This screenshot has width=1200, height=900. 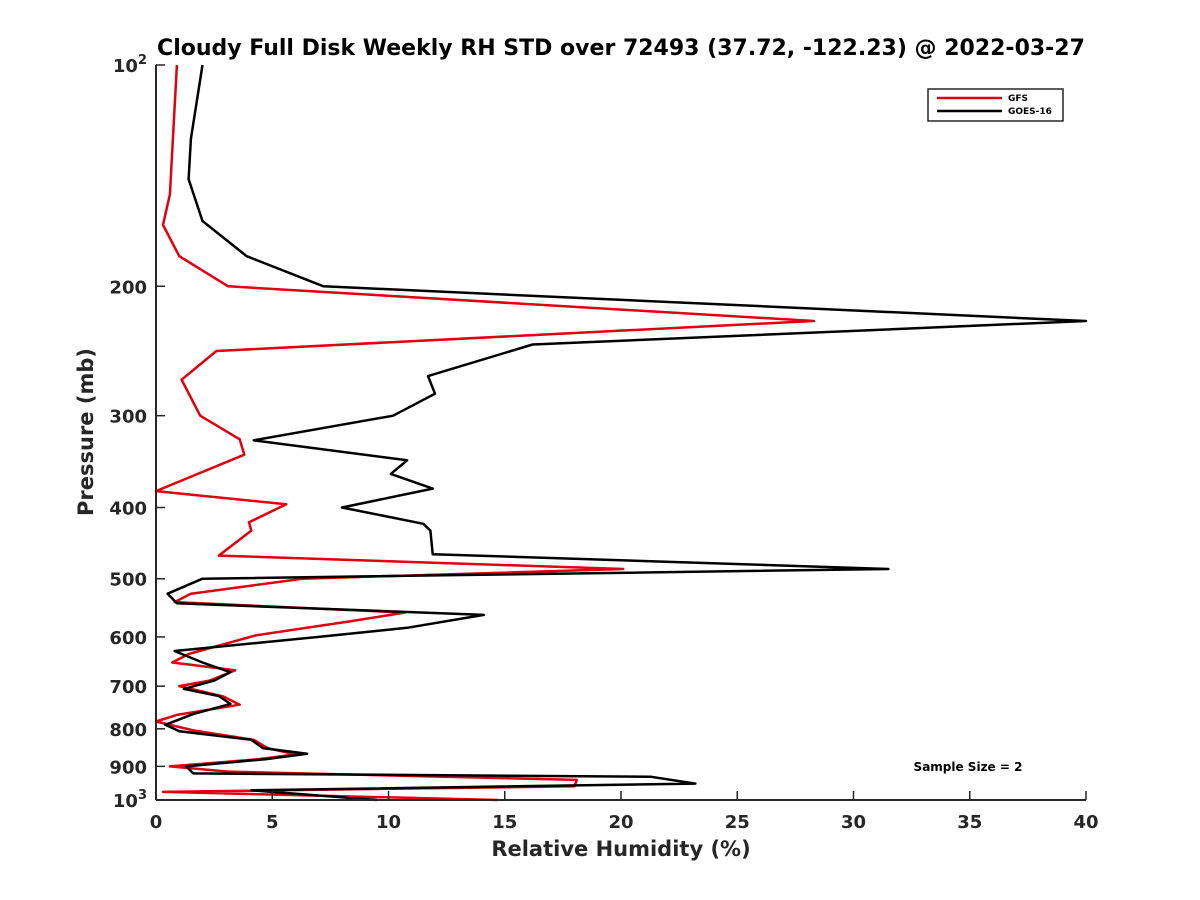 I want to click on y-tick-label: 900, so click(x=128, y=767).